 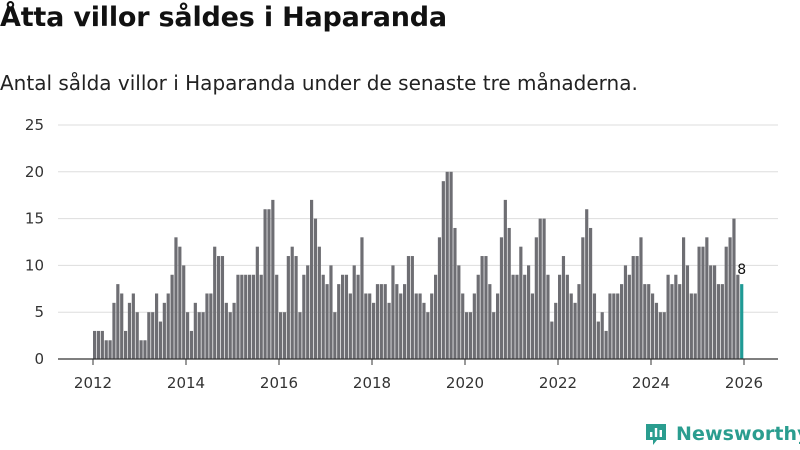 What do you see at coordinates (465, 383) in the screenshot?
I see `x-tick-label: 2020` at bounding box center [465, 383].